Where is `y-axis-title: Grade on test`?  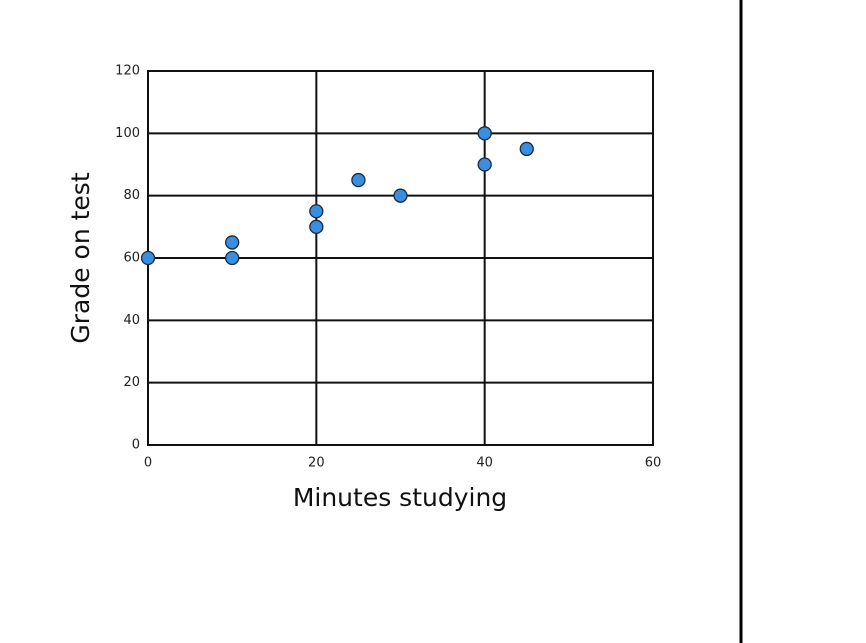 y-axis-title: Grade on test is located at coordinates (80, 257).